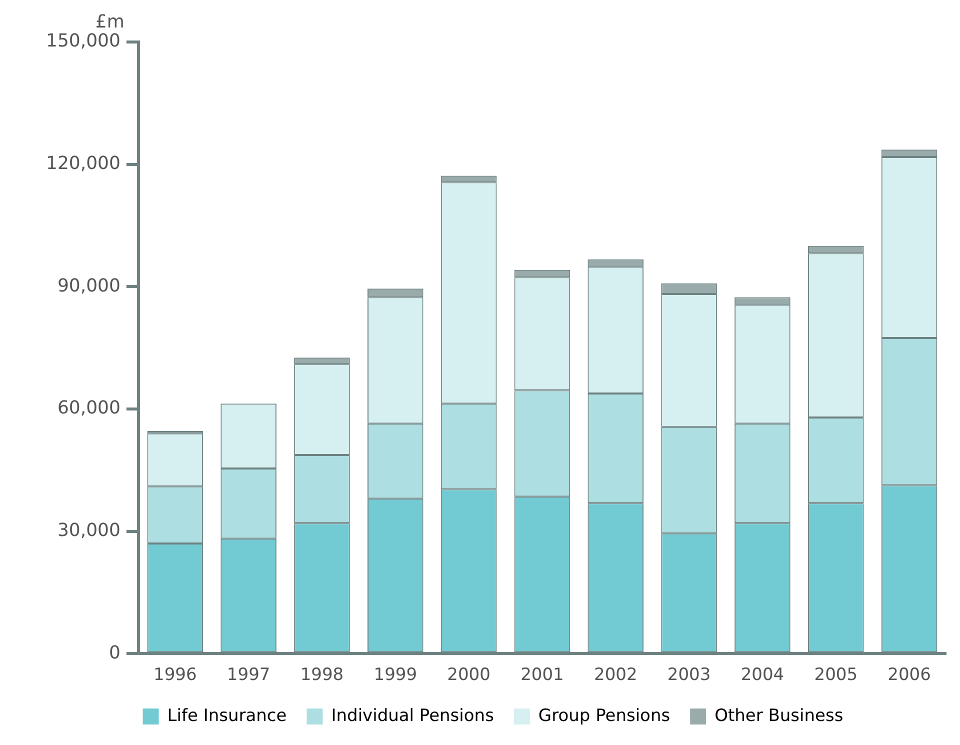  What do you see at coordinates (542, 675) in the screenshot?
I see `x-tick-label: 2001` at bounding box center [542, 675].